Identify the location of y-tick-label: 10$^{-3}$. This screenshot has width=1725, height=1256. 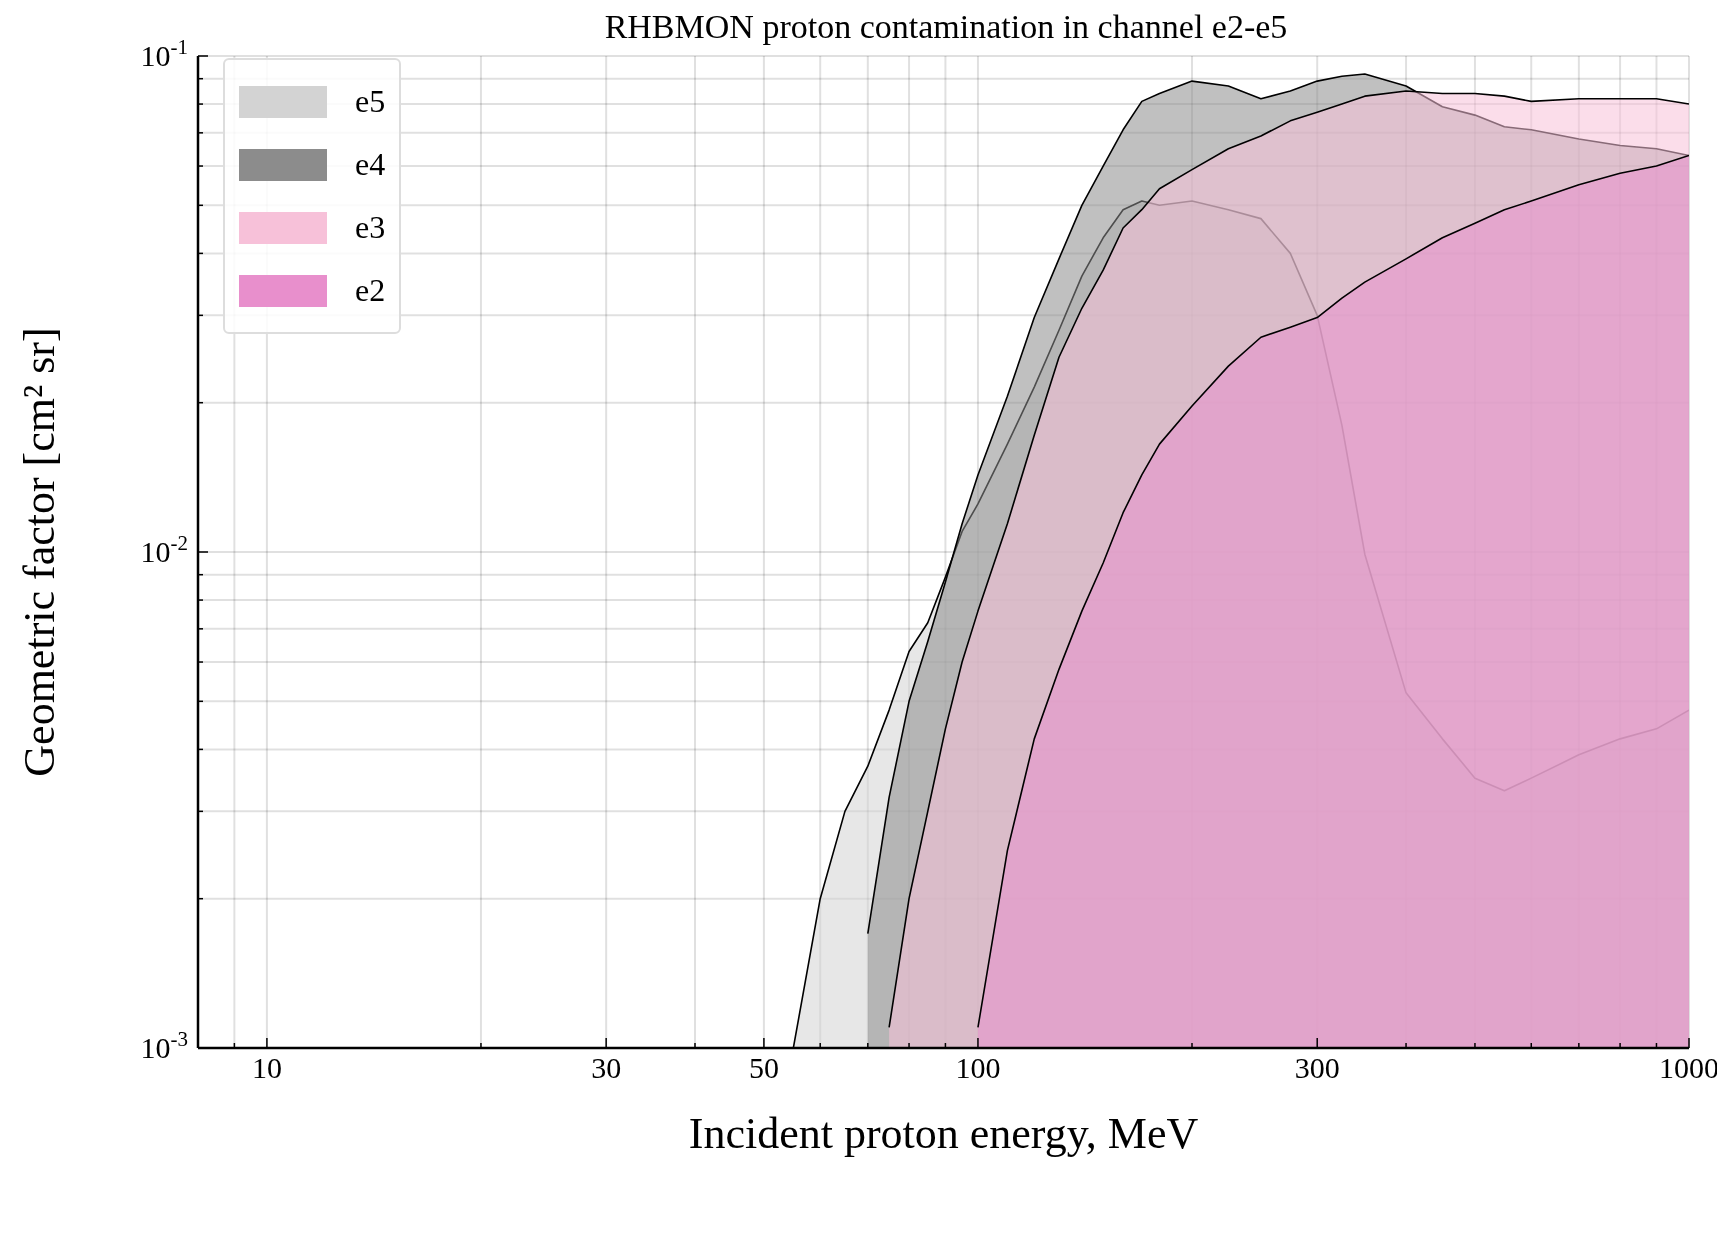
(164, 1045).